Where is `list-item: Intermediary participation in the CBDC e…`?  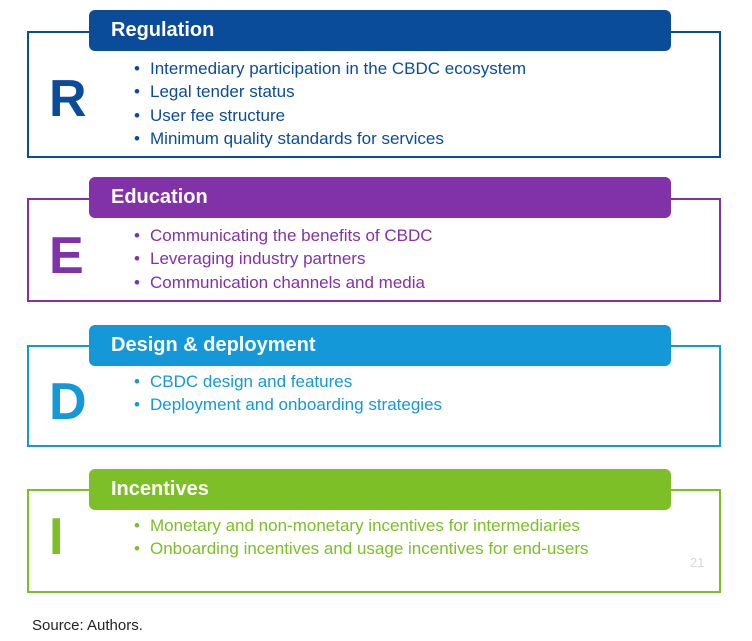
list-item: Intermediary participation in the CBDC e… is located at coordinates (330, 68).